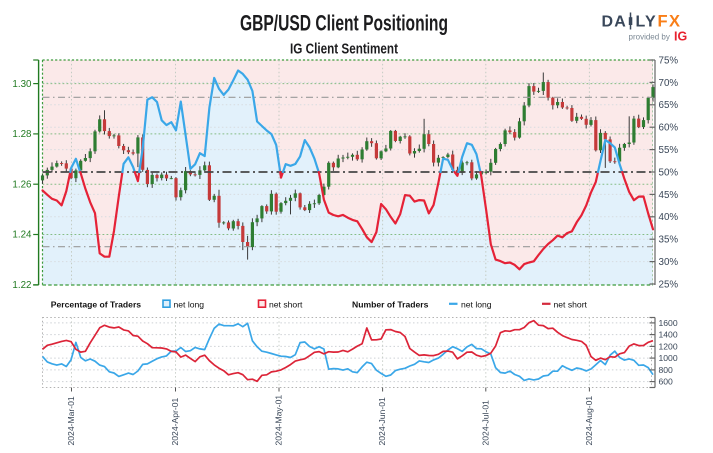 Image resolution: width=713 pixels, height=453 pixels. What do you see at coordinates (668, 335) in the screenshot?
I see `svg-text: 1400` at bounding box center [668, 335].